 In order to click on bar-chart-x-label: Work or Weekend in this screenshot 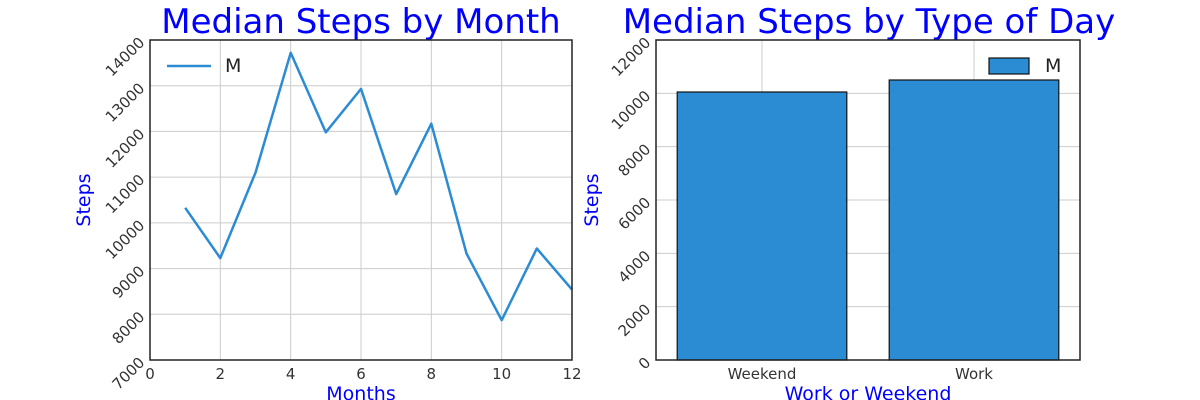, I will do `click(868, 391)`.